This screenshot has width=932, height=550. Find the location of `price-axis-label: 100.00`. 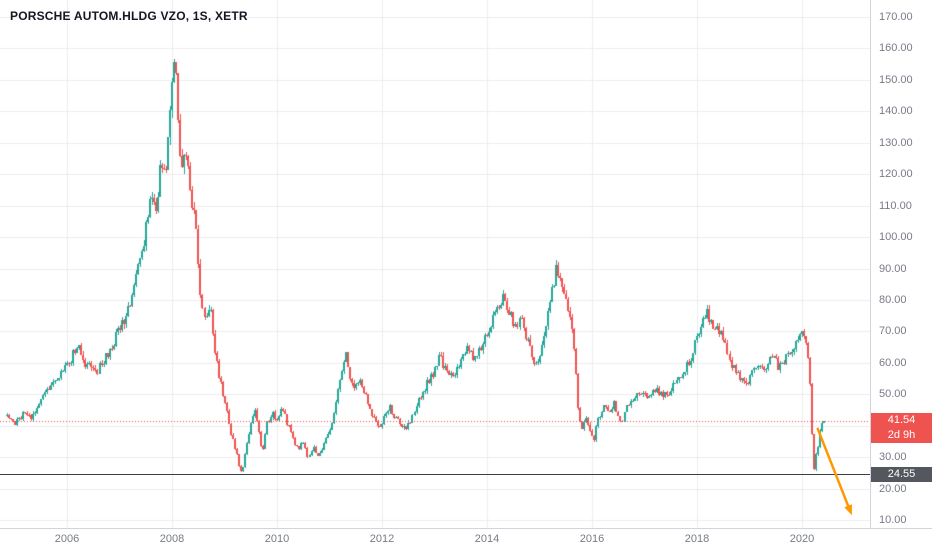

price-axis-label: 100.00 is located at coordinates (896, 237).